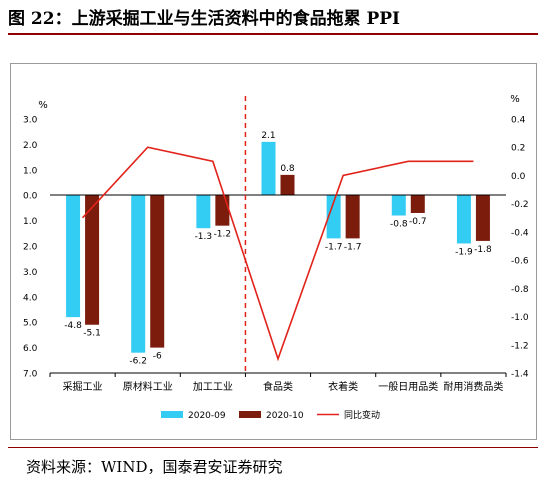 This screenshot has width=550, height=504. I want to click on legend: 2020-09 2020-10 同比变动, so click(270, 415).